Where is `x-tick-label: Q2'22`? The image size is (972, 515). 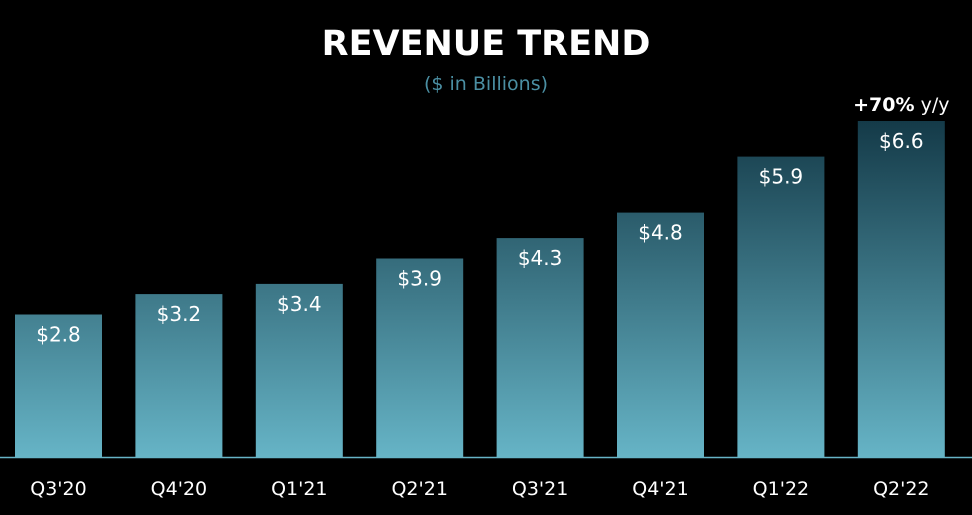
x-tick-label: Q2'22 is located at coordinates (901, 489).